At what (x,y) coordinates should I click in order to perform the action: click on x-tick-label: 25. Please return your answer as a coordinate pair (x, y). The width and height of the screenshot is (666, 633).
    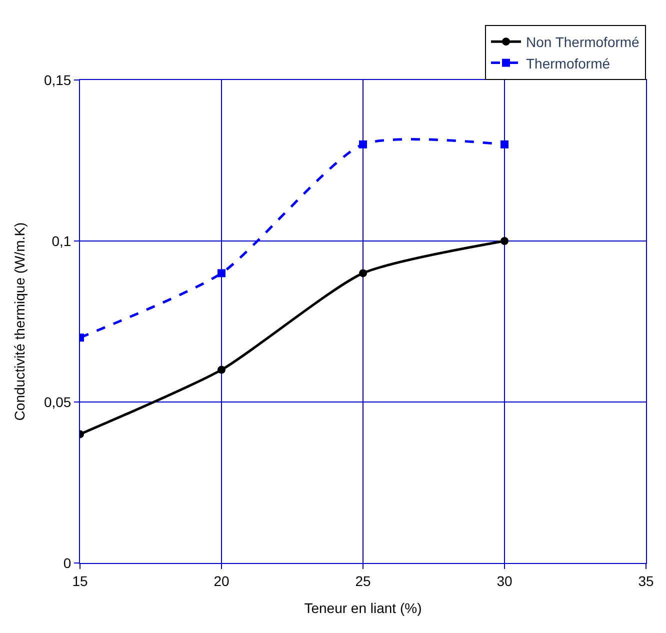
    Looking at the image, I should click on (363, 580).